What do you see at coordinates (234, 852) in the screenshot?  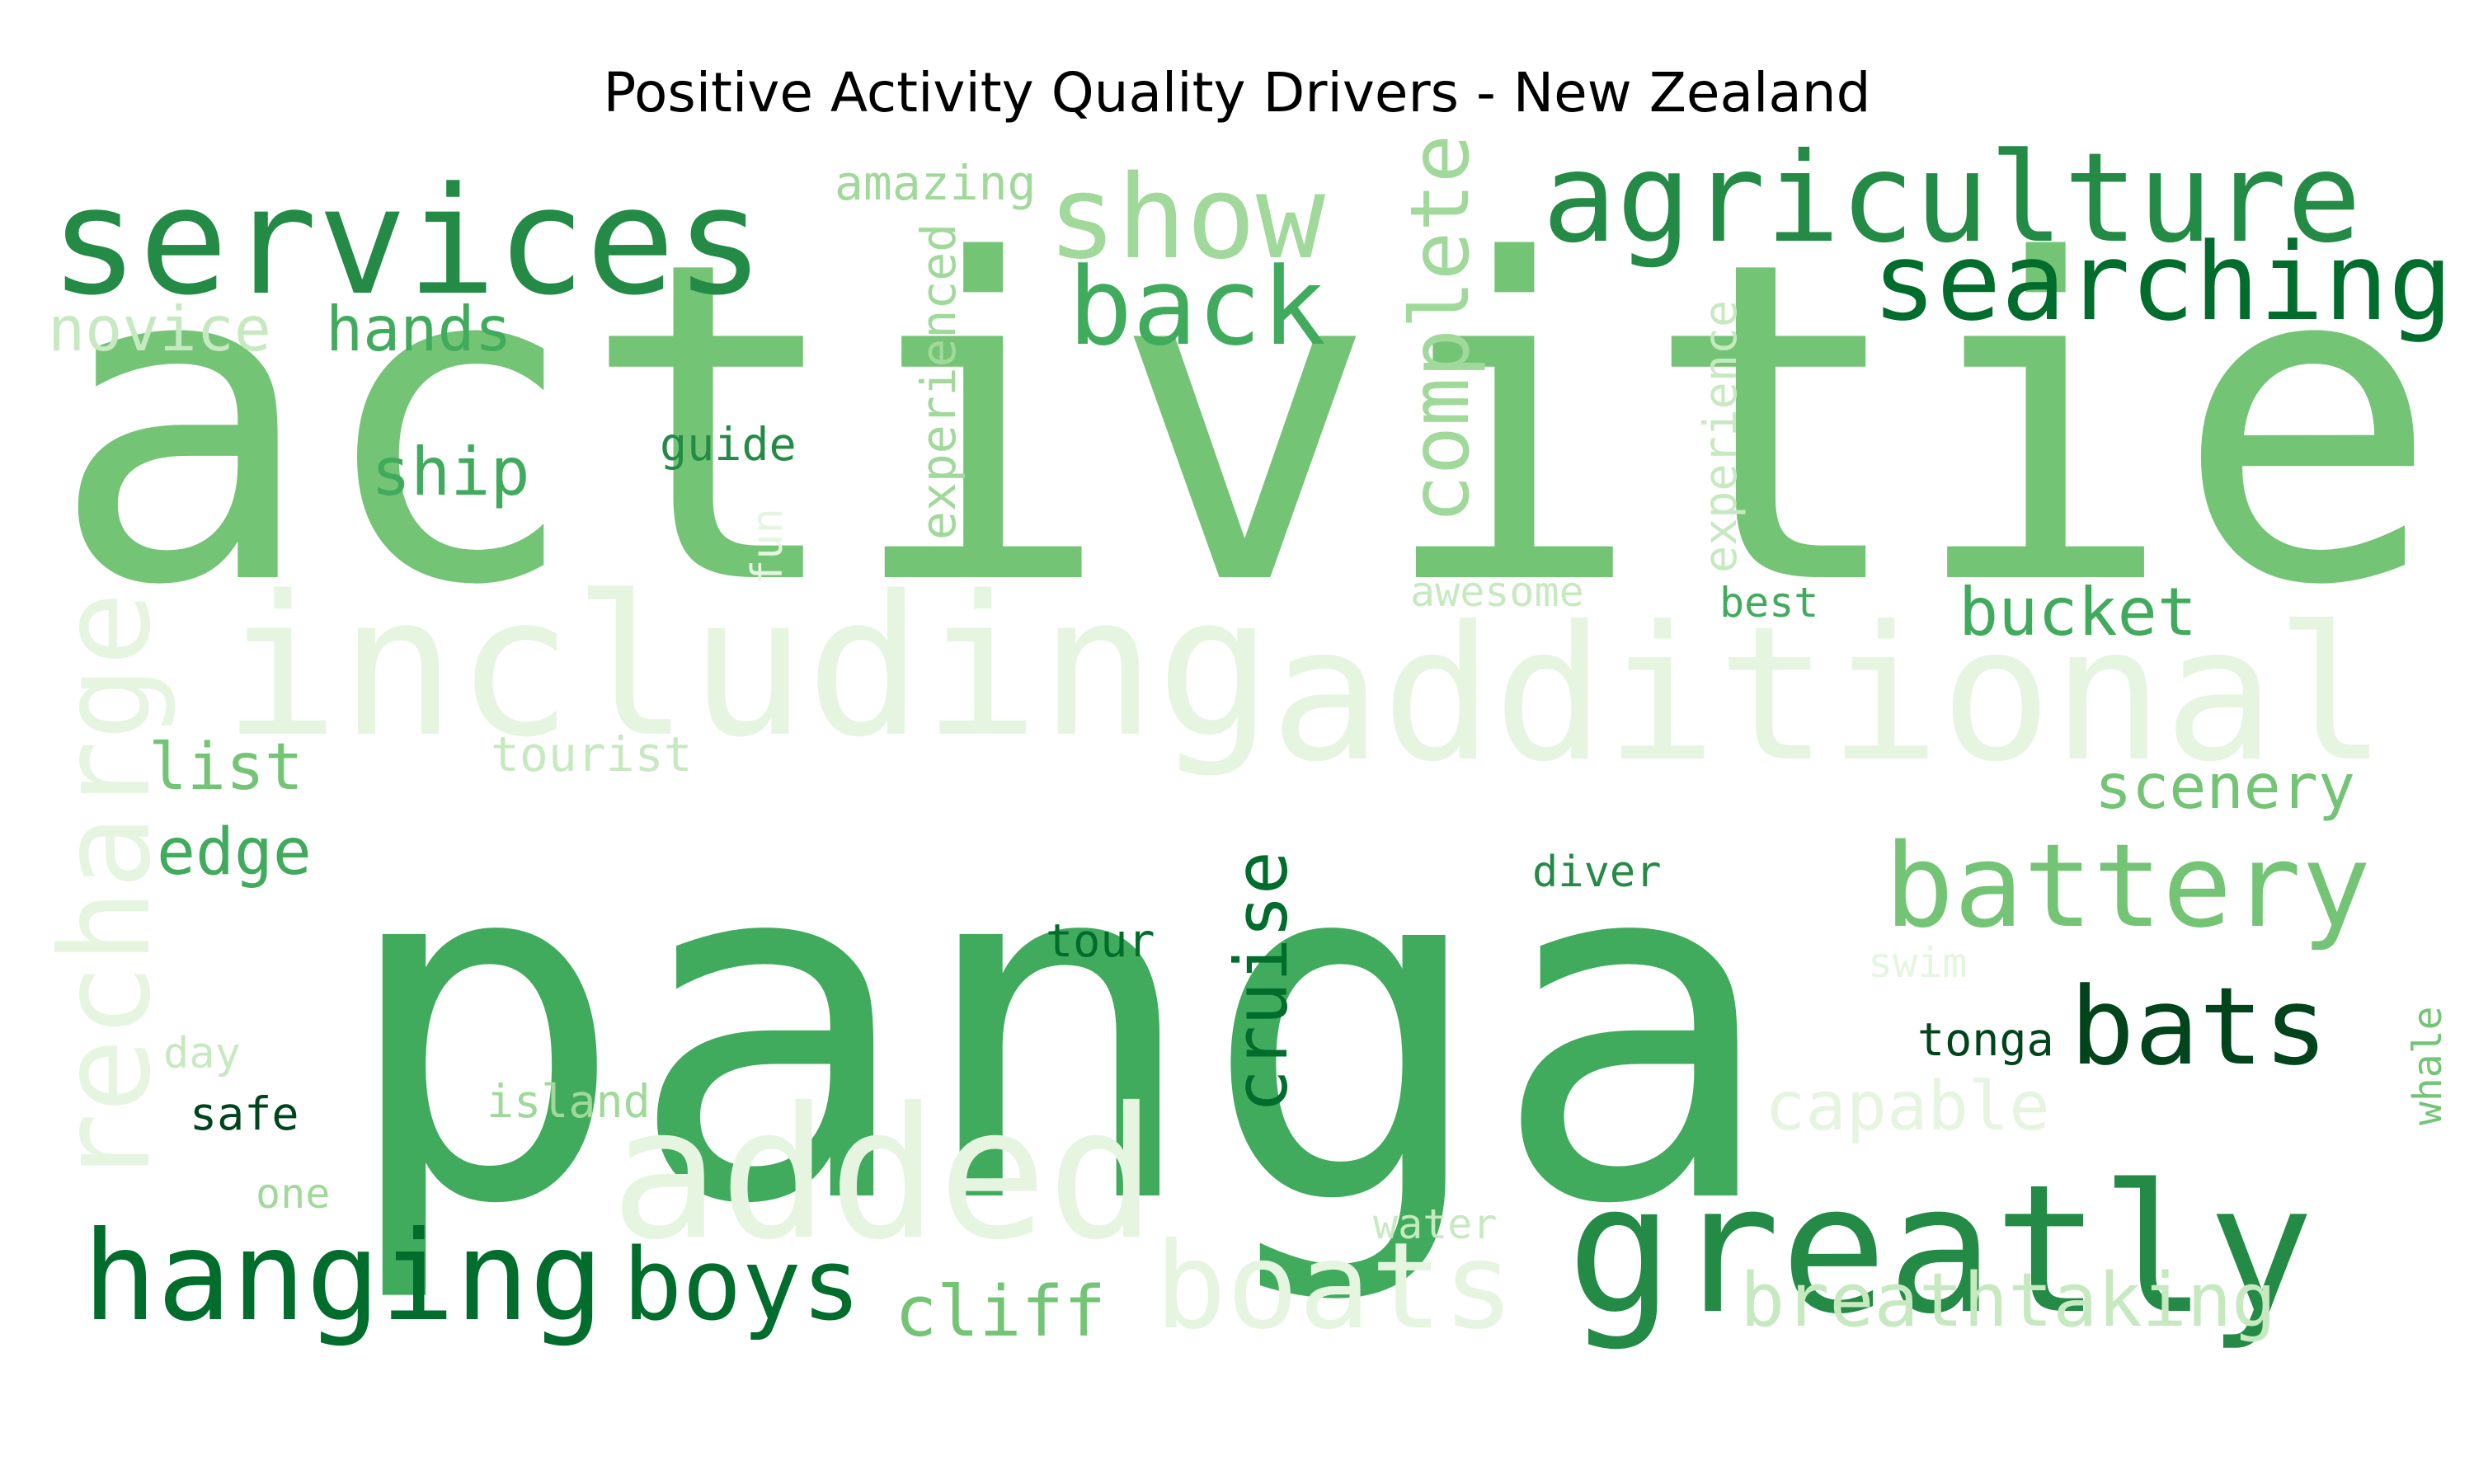 I see `word-edge: edge` at bounding box center [234, 852].